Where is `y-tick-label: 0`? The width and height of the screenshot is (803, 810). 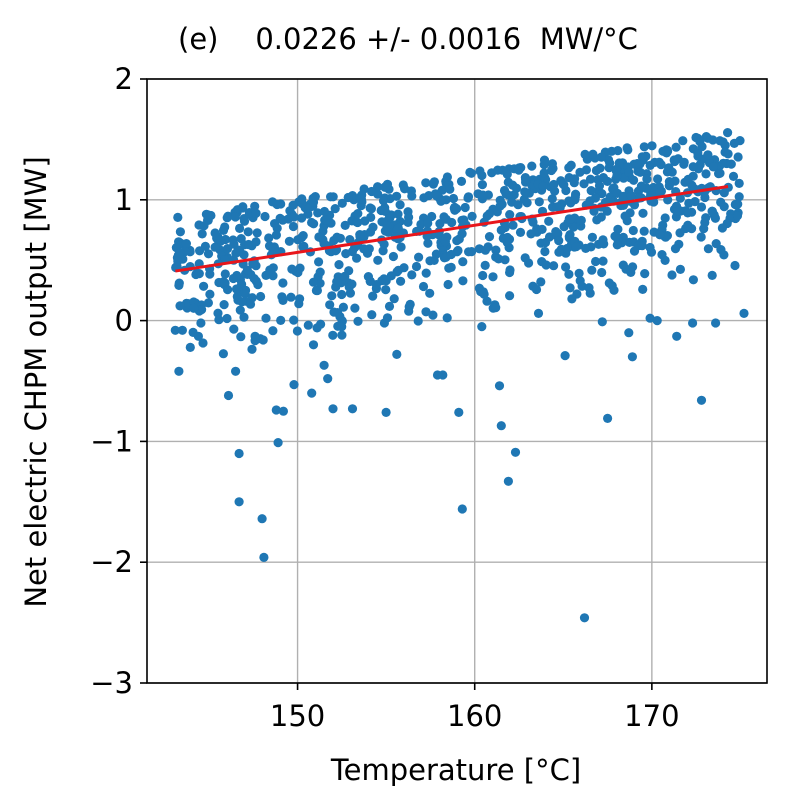 y-tick-label: 0 is located at coordinates (124, 321).